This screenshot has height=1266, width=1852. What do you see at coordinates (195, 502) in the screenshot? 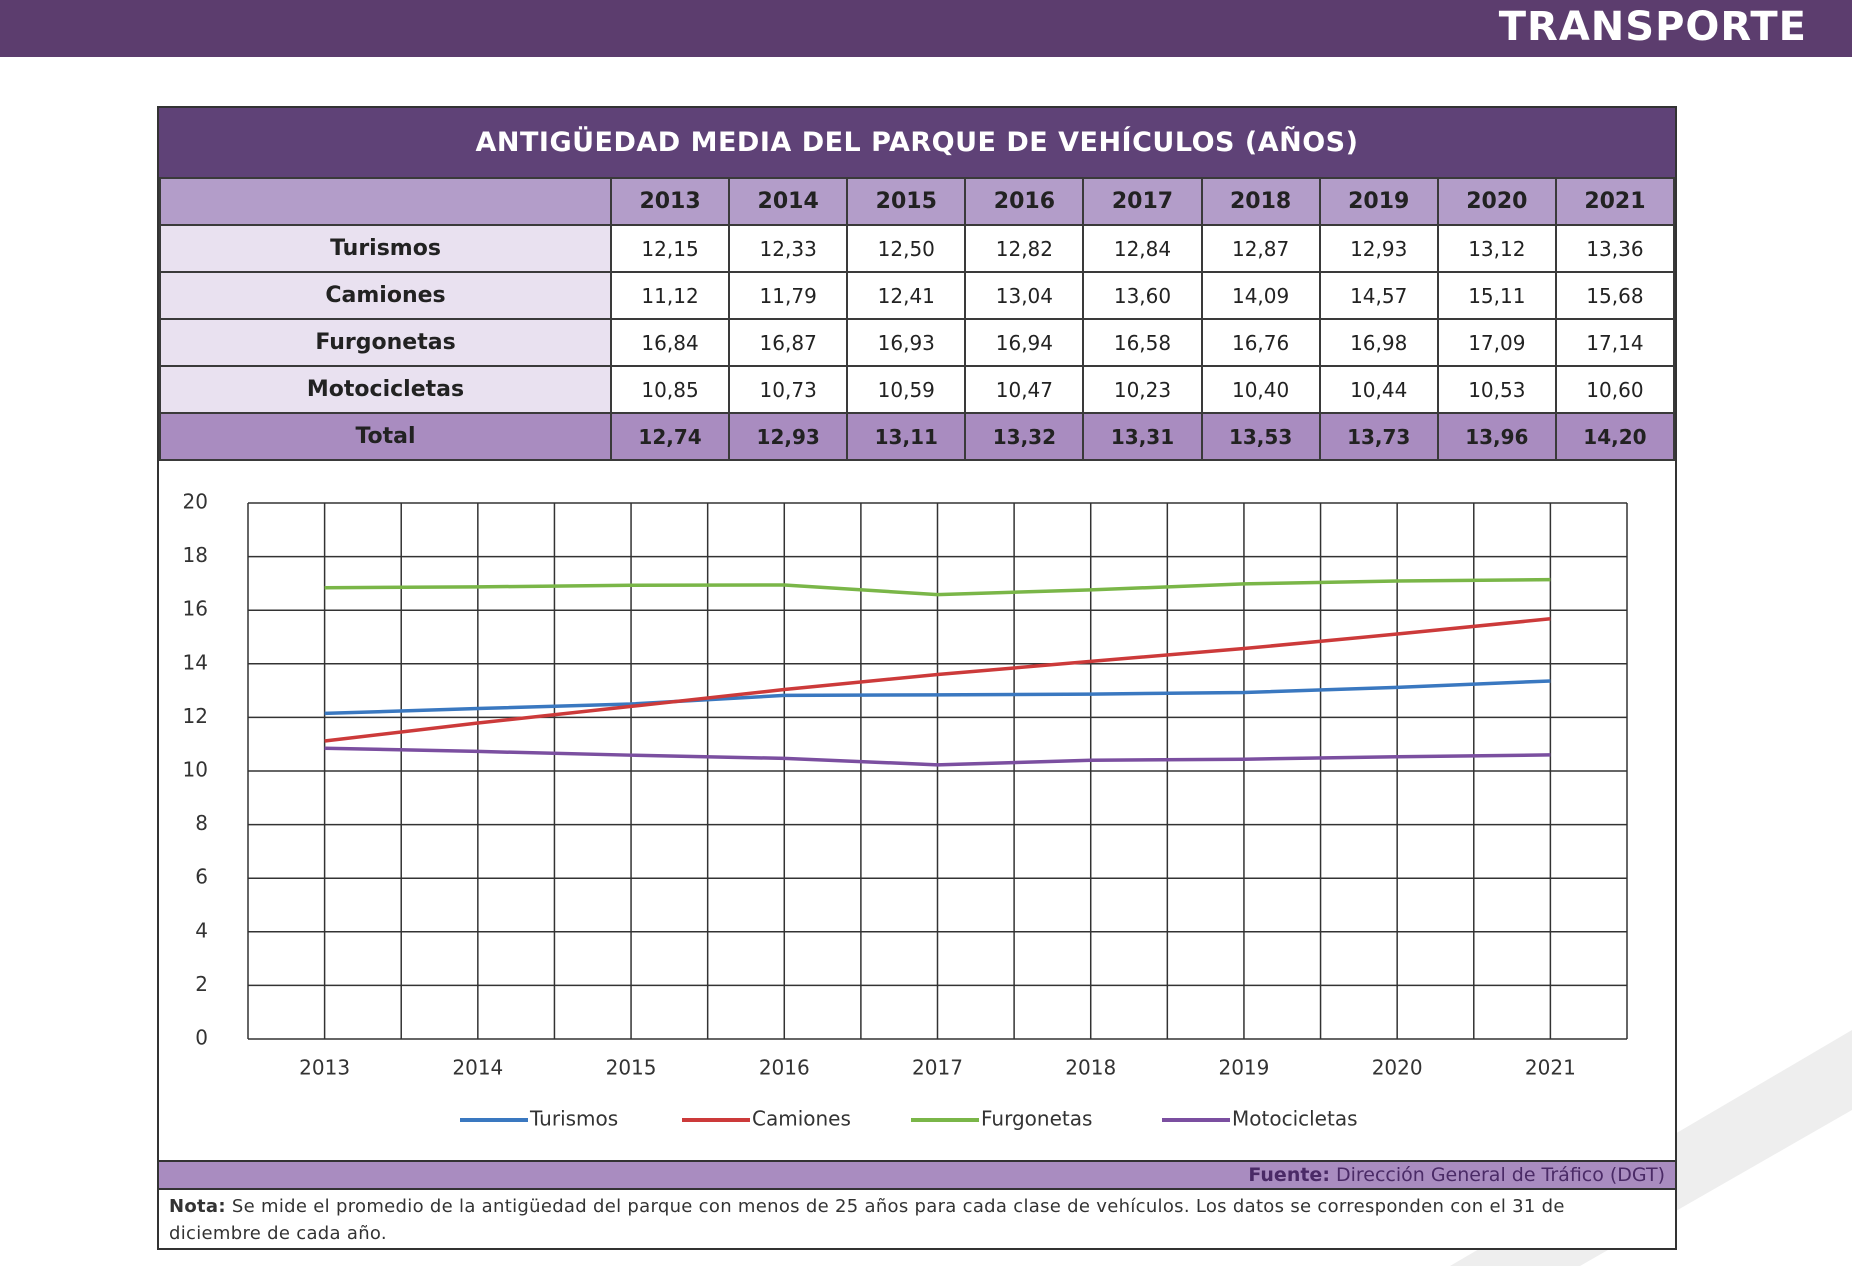
I see `y-tick-label: 20` at bounding box center [195, 502].